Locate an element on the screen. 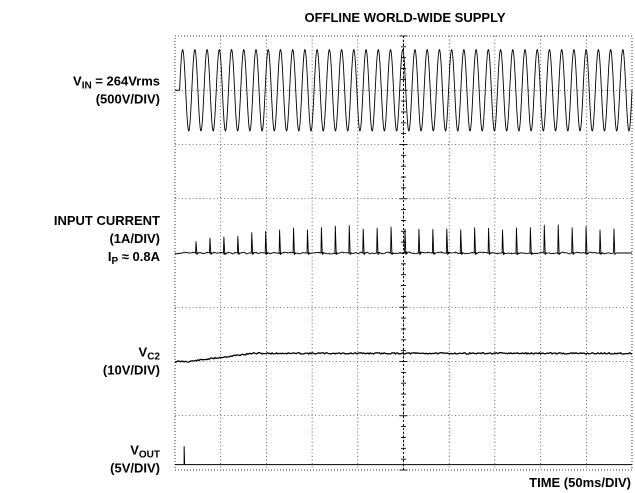 Image resolution: width=635 pixels, height=493 pixels. channel-label-iin-line1: INPUT CURRENT is located at coordinates (107, 220).